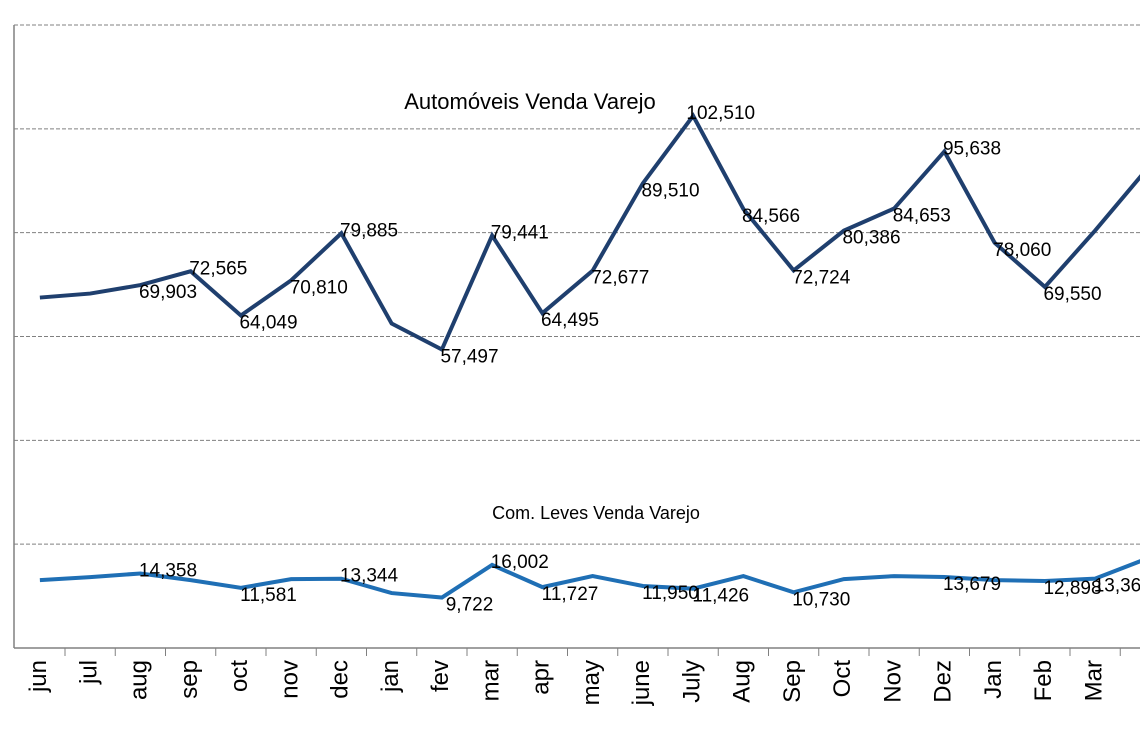 This screenshot has height=742, width=1140. I want to click on x-tick-label: fev, so click(440, 676).